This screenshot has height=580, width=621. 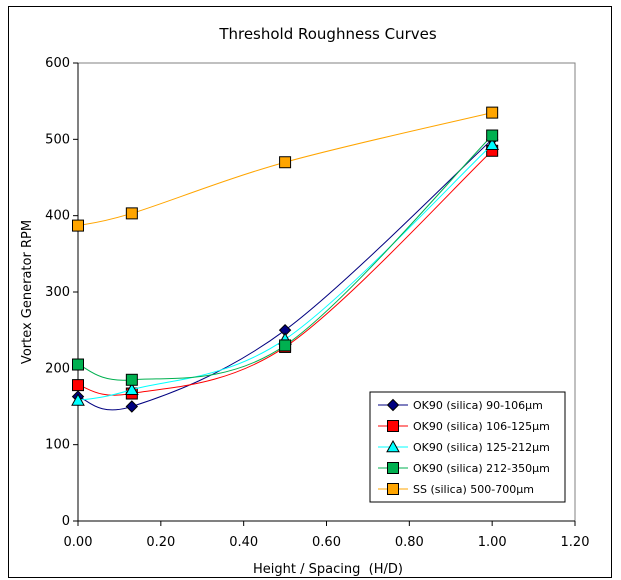 I want to click on x-tick-label: 0.00, so click(x=78, y=542).